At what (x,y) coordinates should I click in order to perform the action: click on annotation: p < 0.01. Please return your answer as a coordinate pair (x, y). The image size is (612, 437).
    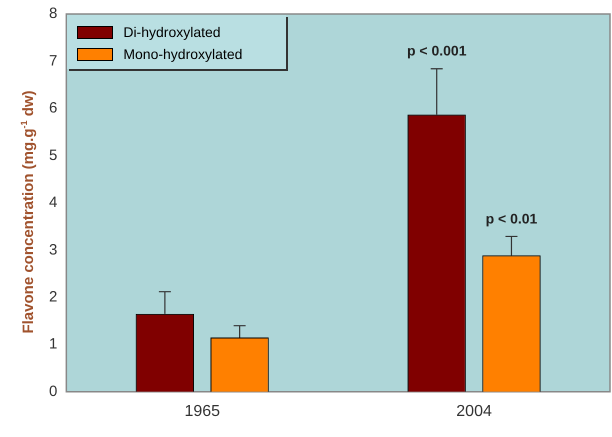
    Looking at the image, I should click on (512, 218).